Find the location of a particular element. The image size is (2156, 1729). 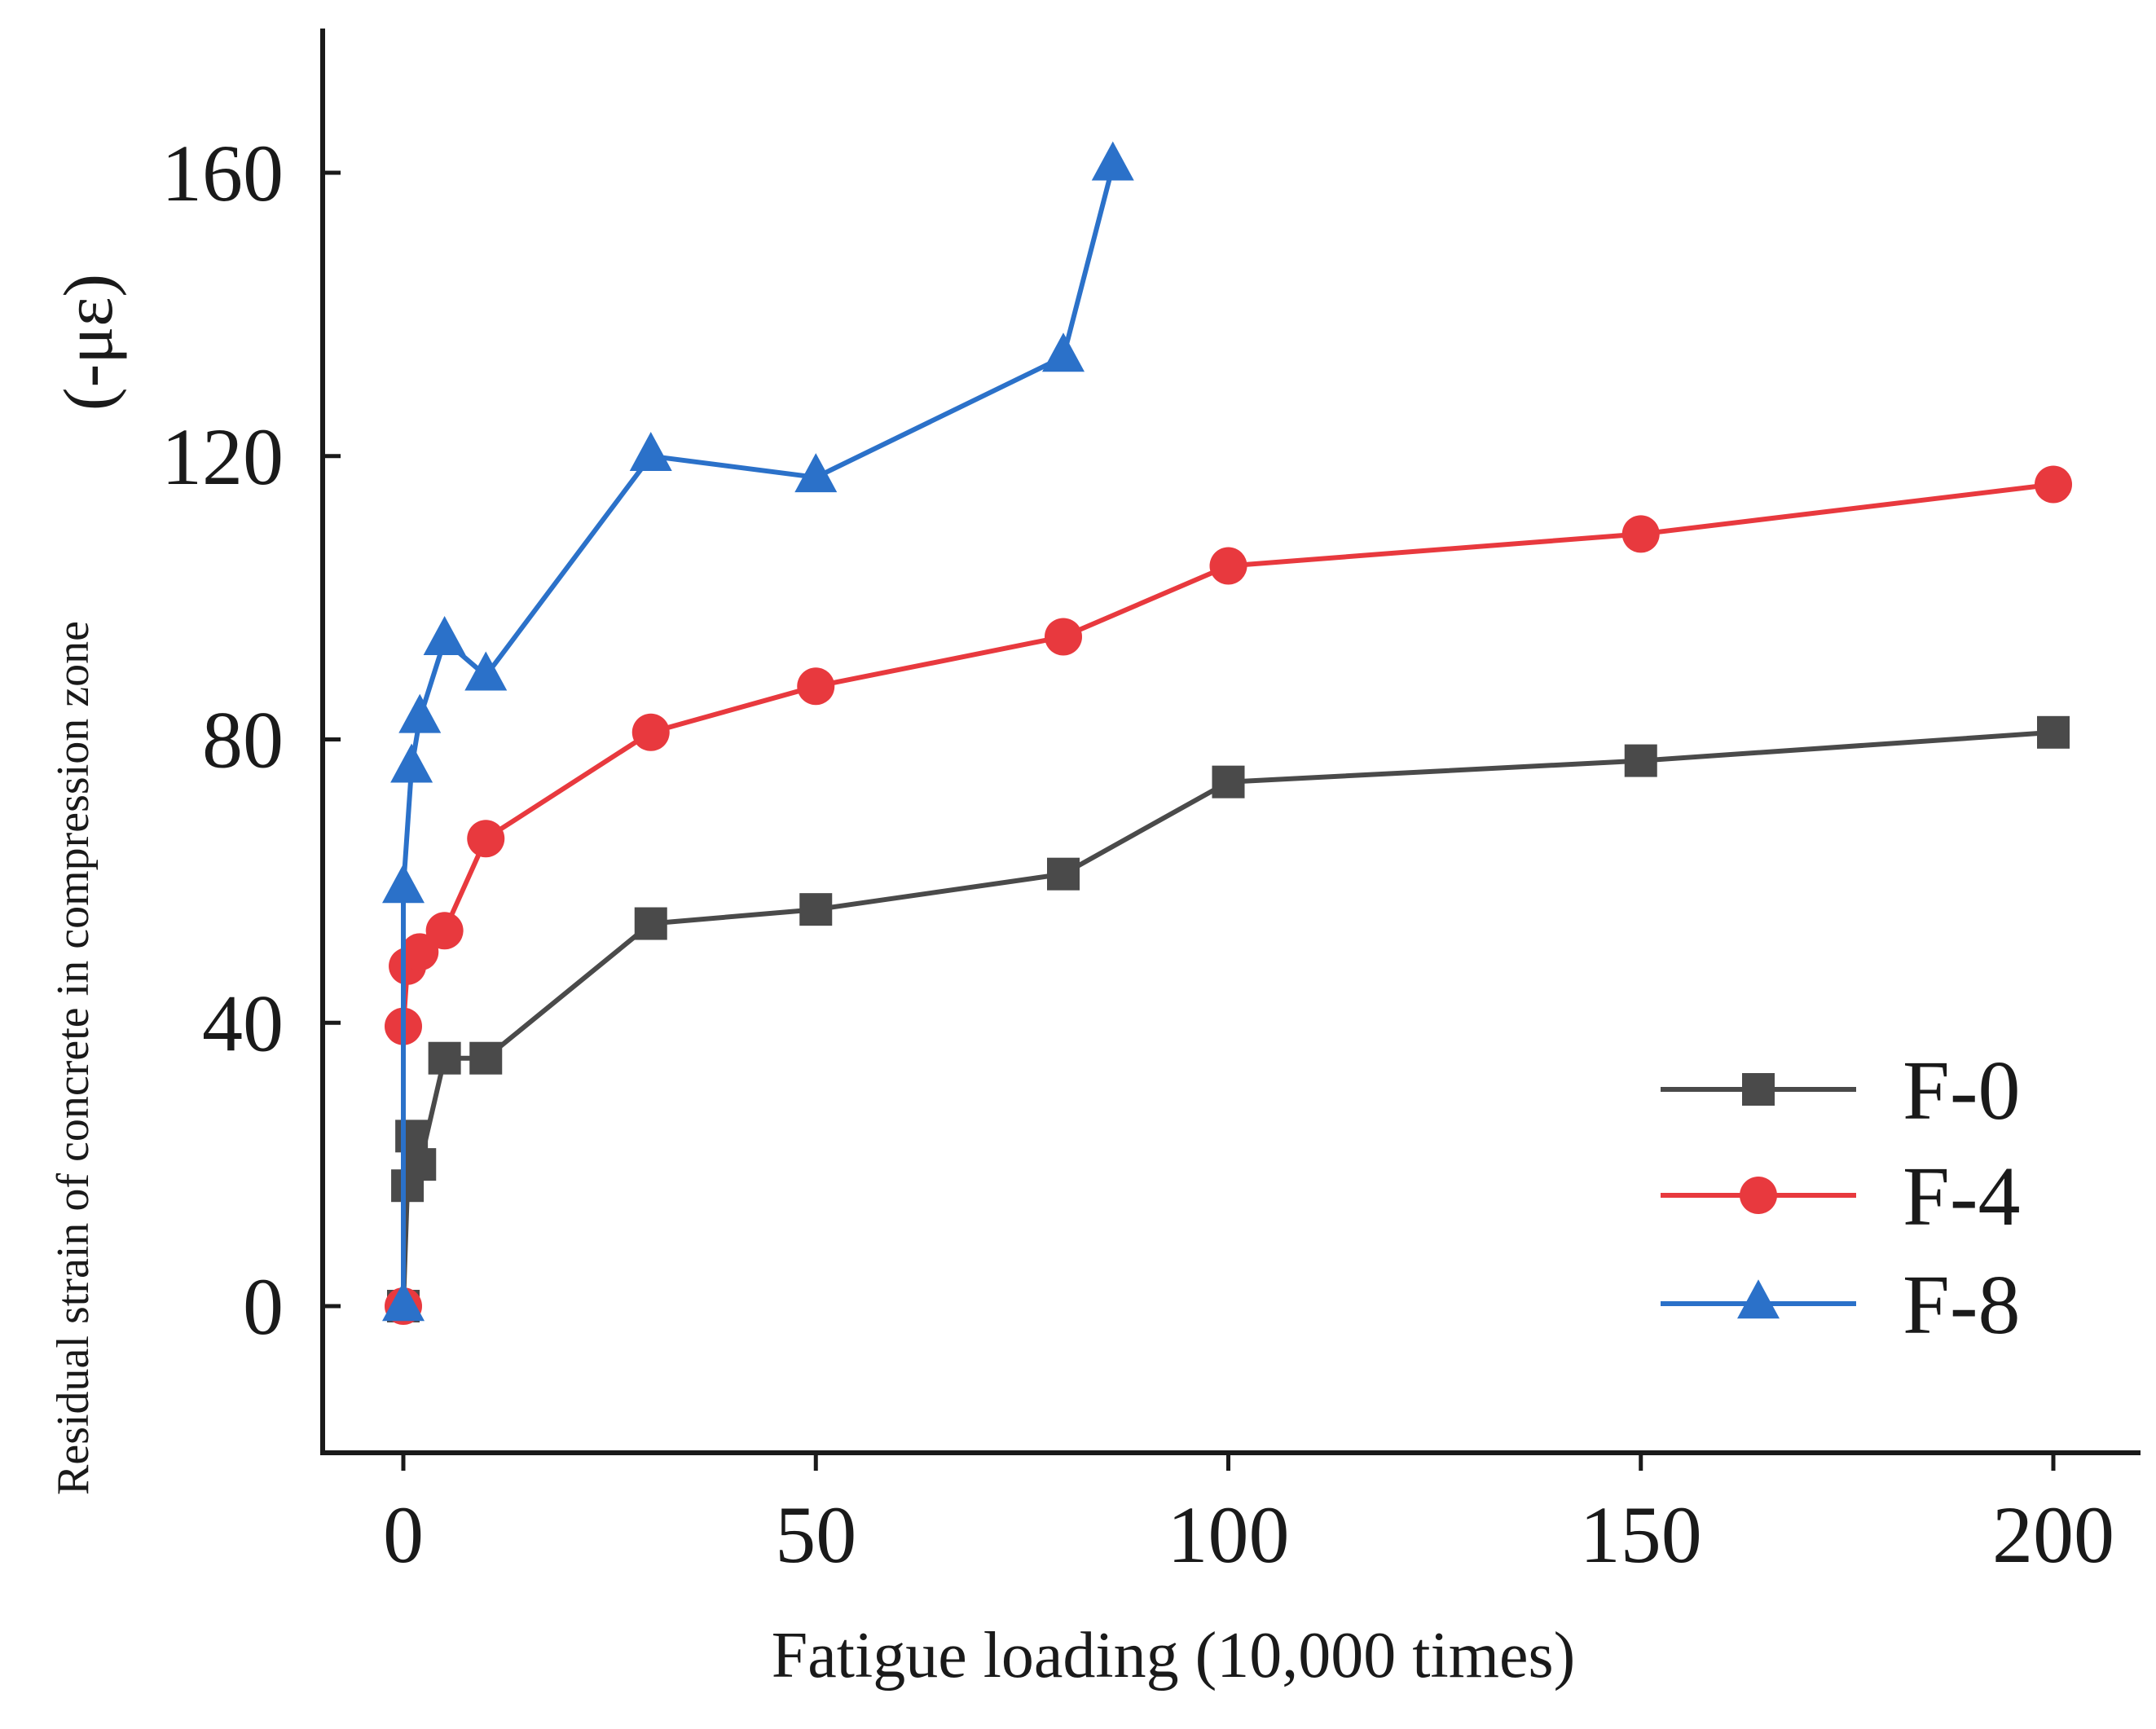

legend-label-f-0: F-0 is located at coordinates (1961, 1090).